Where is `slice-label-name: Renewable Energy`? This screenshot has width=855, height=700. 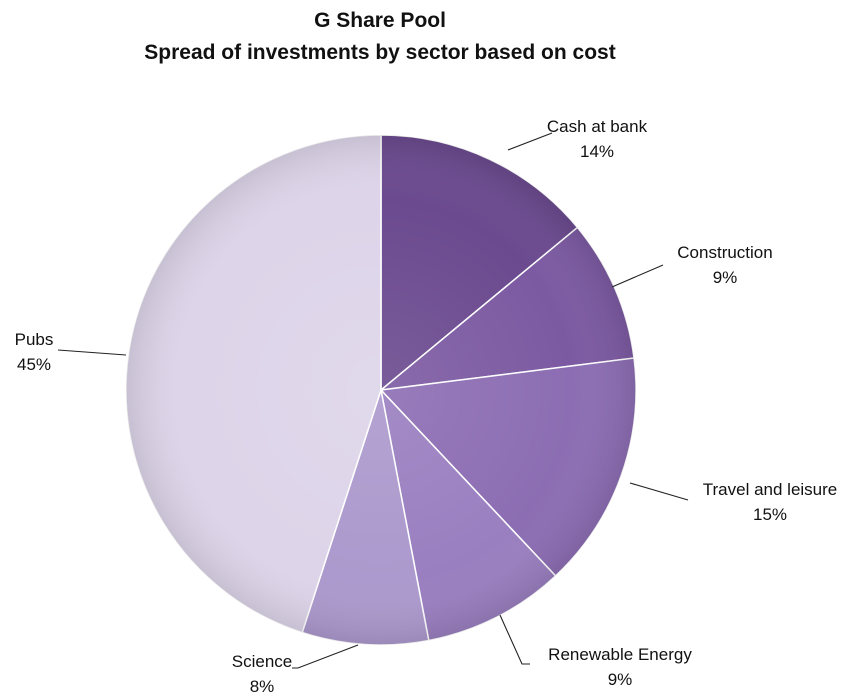 slice-label-name: Renewable Energy is located at coordinates (620, 654).